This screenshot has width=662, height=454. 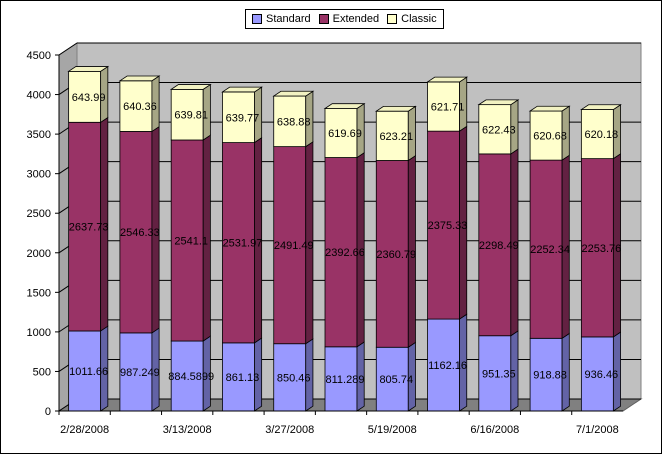 I want to click on data-label: 621.71, so click(x=448, y=108).